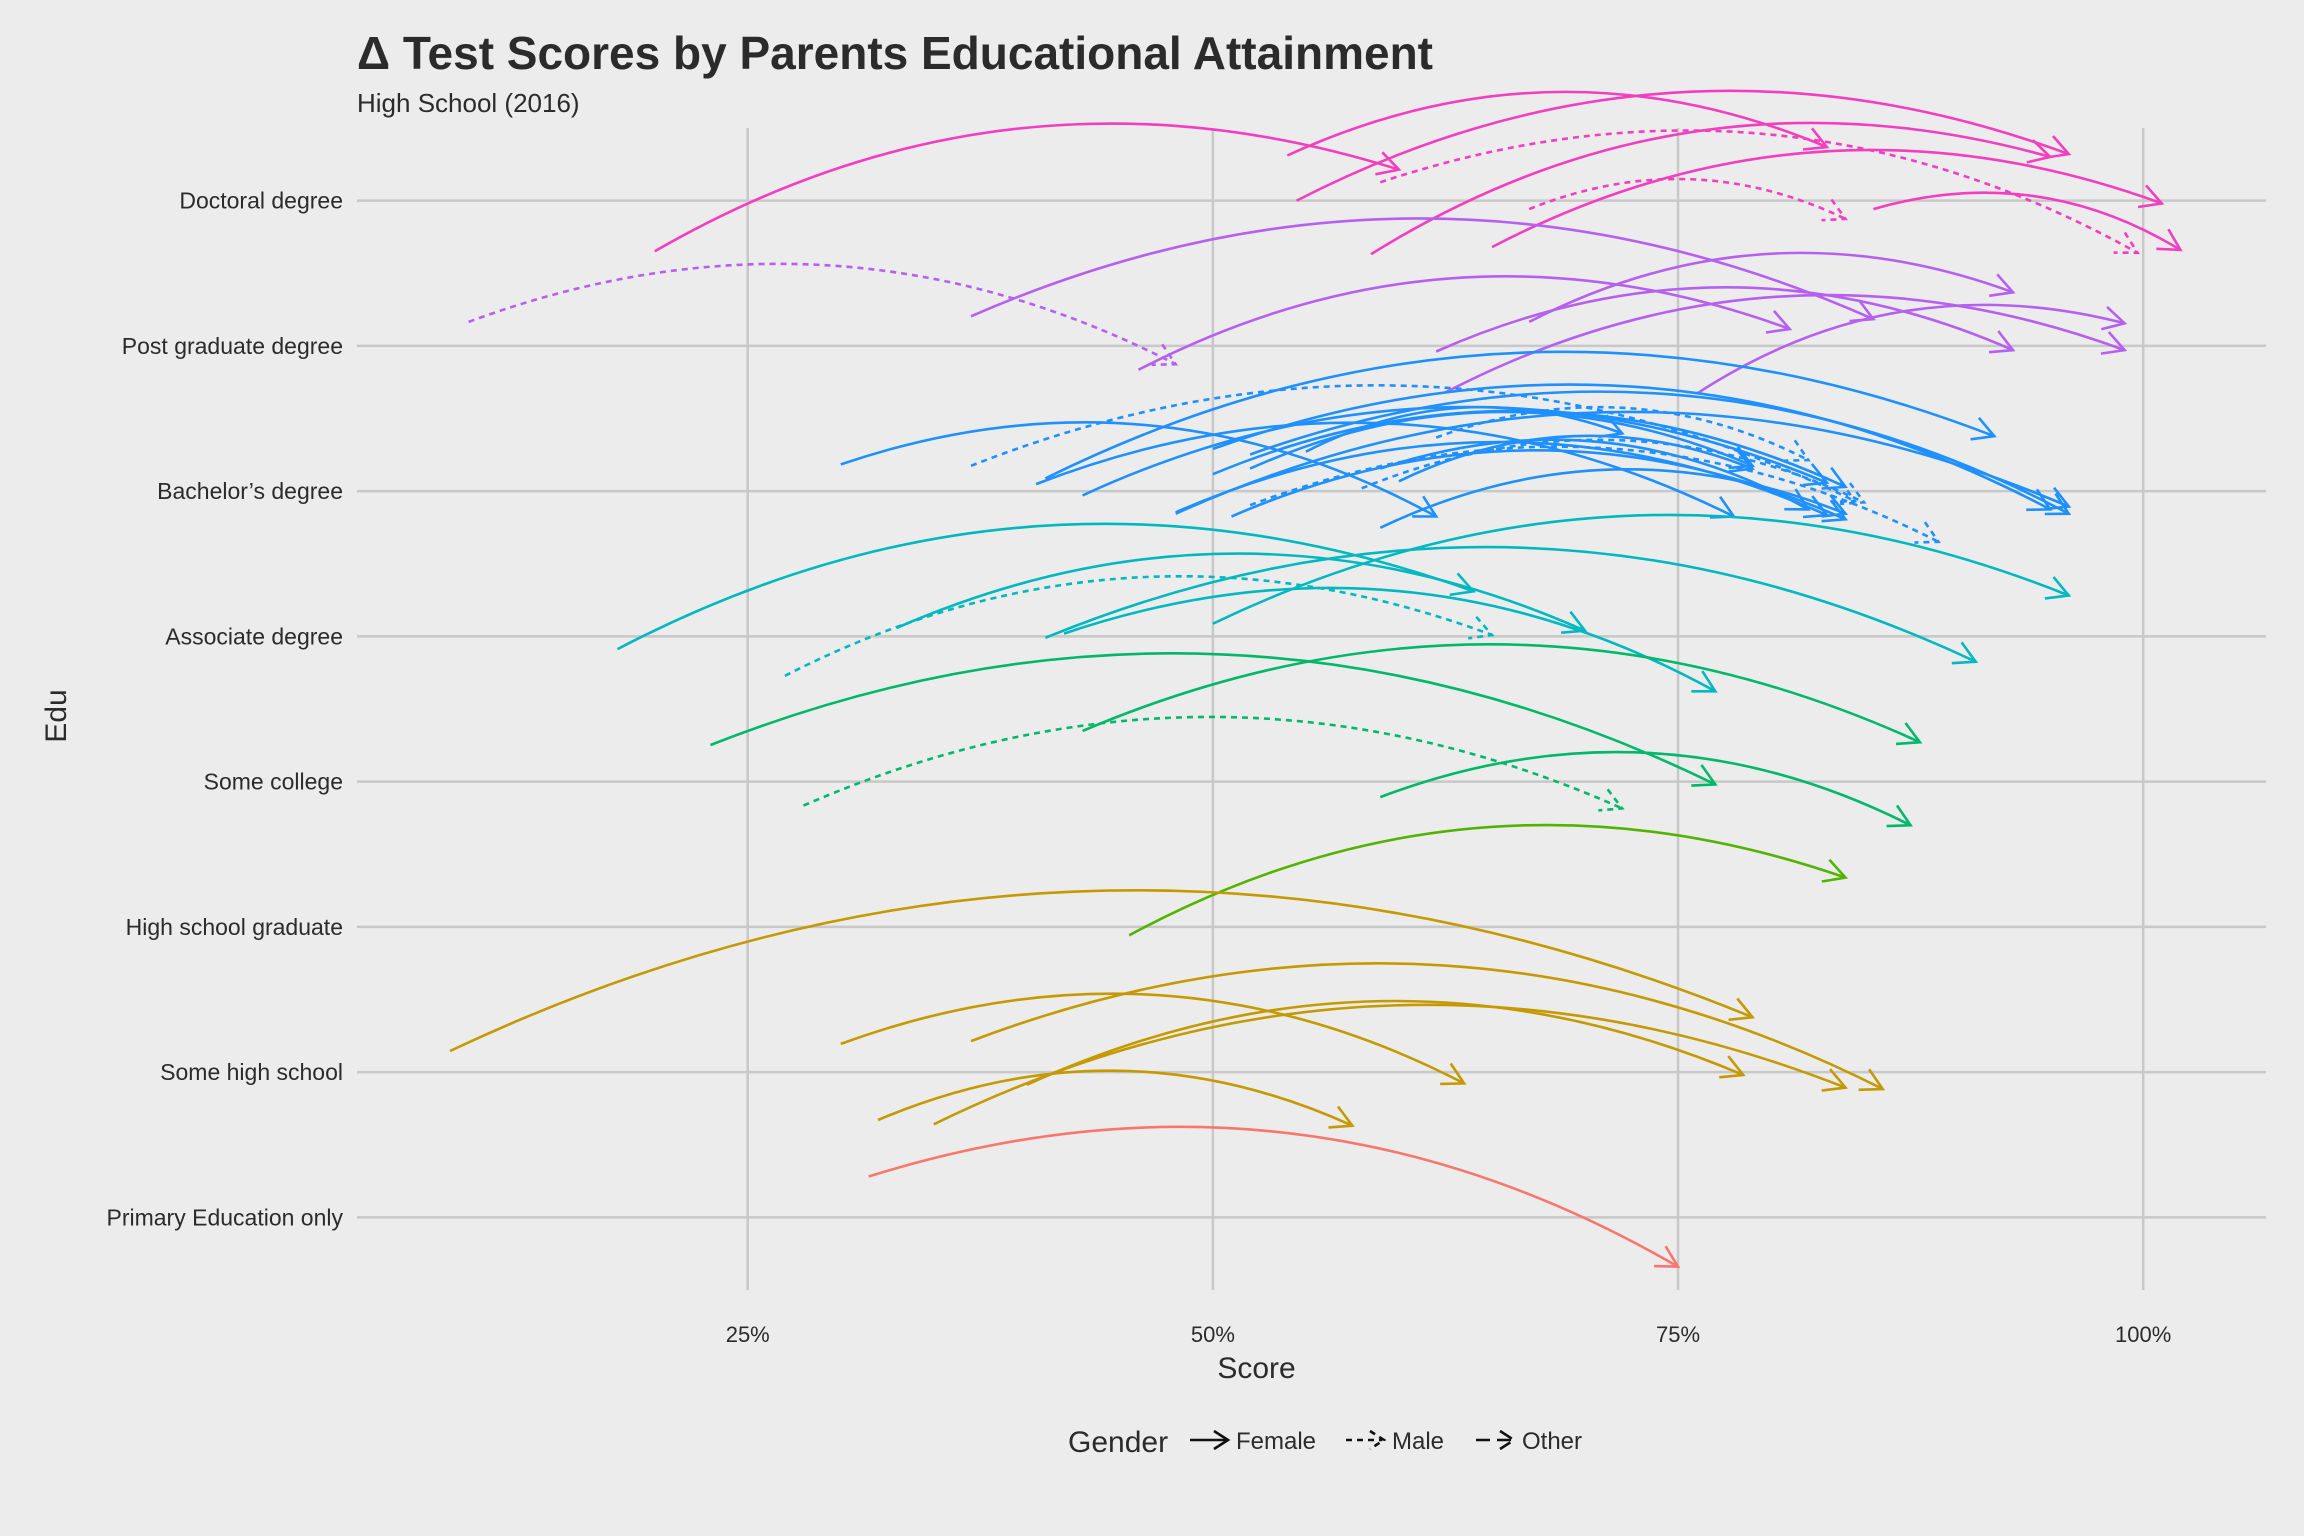 This screenshot has width=2304, height=1536. What do you see at coordinates (468, 103) in the screenshot?
I see `chart-subtitle: High School (2016)` at bounding box center [468, 103].